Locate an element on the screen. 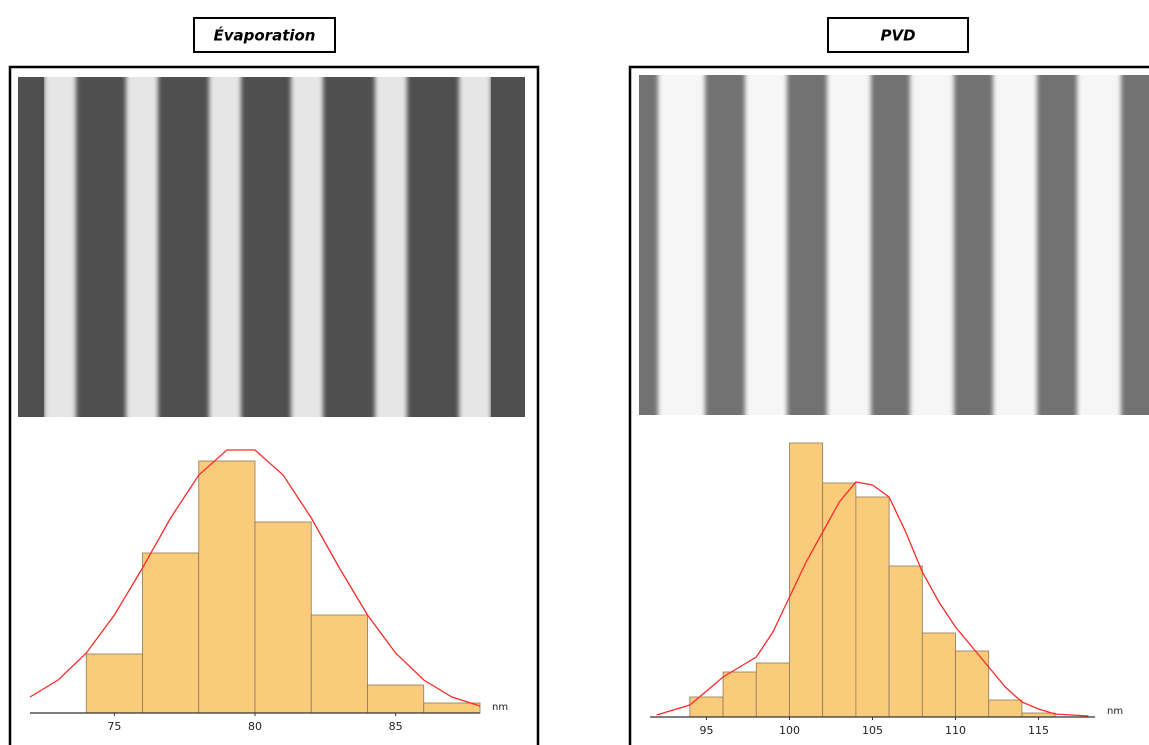 Image resolution: width=1149 pixels, height=745 pixels. x-tick-label: 80 is located at coordinates (255, 726).